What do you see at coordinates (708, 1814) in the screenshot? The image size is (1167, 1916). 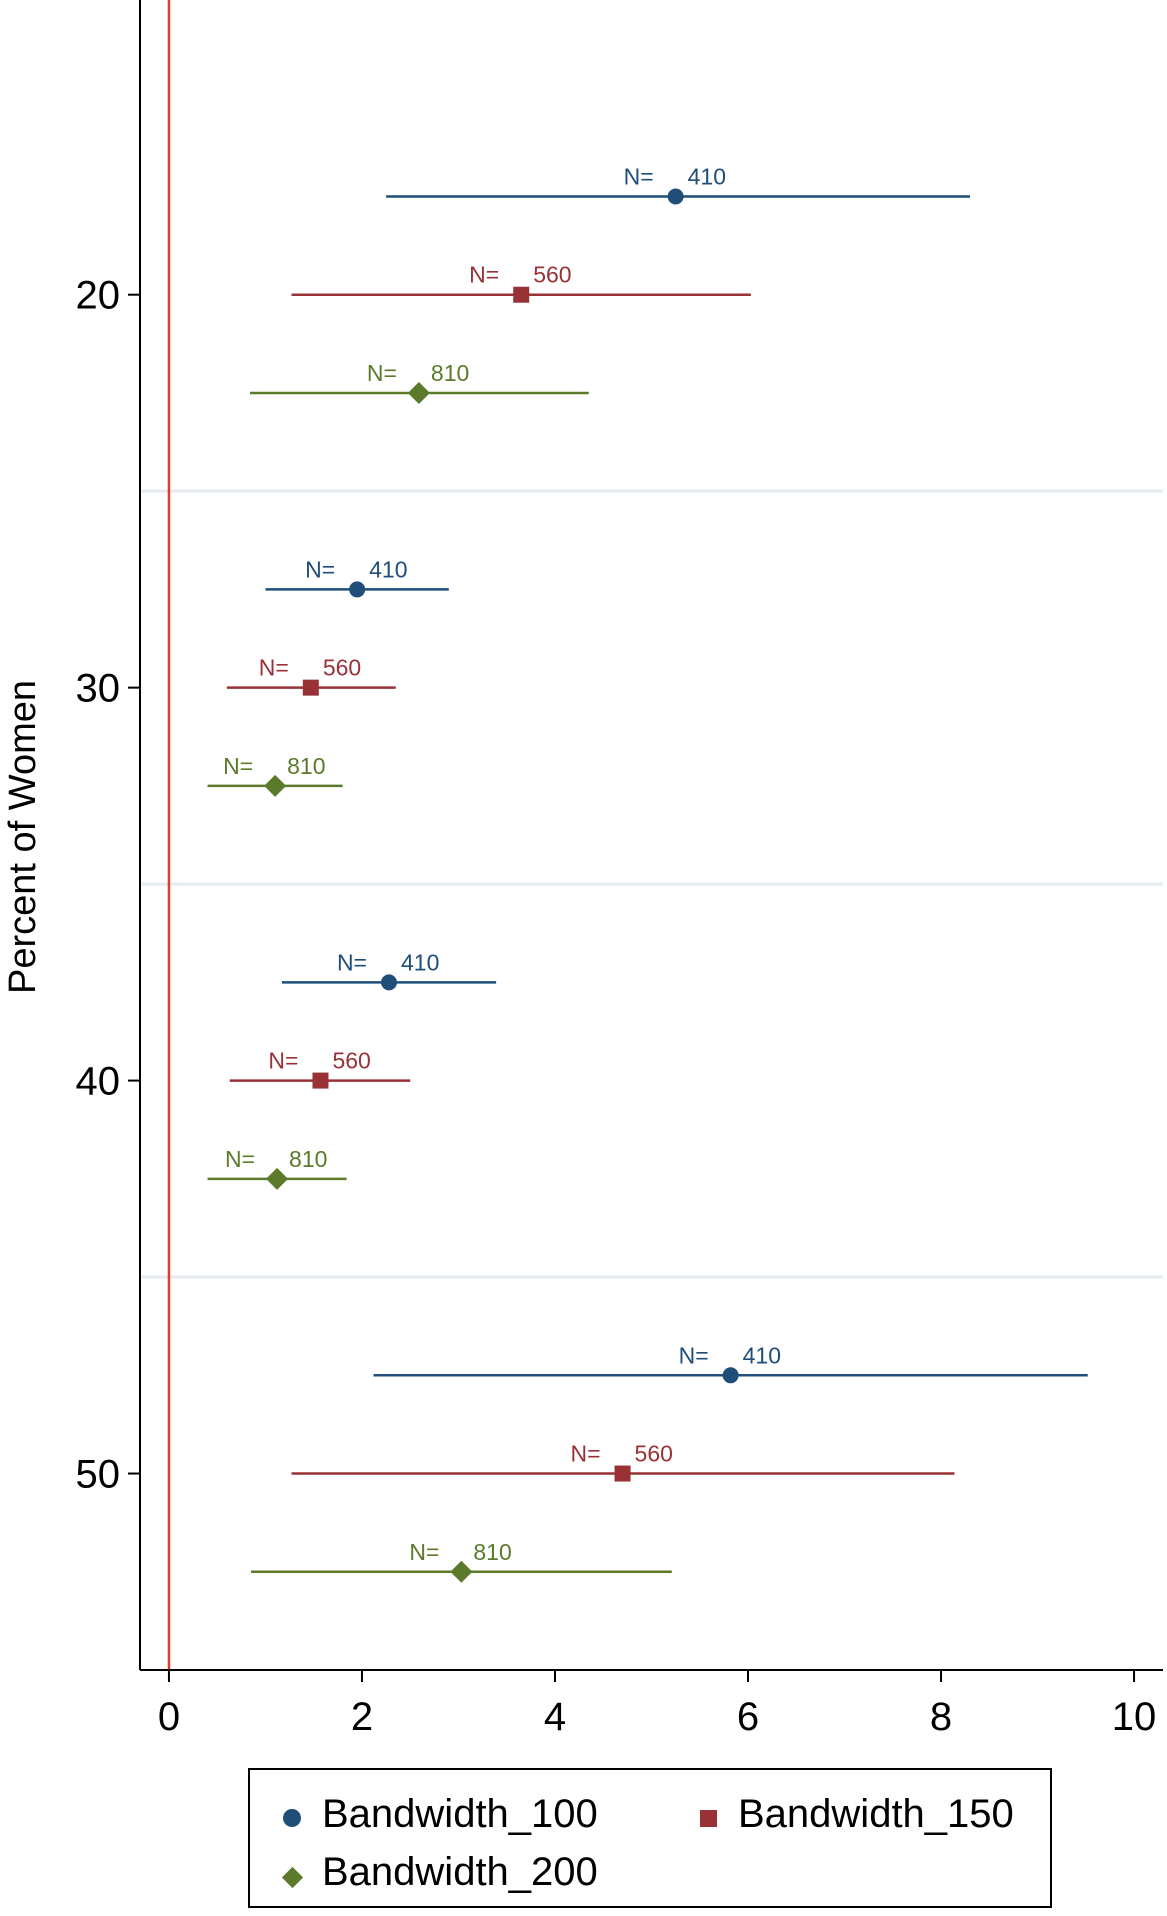 I see `square-marker-icon` at bounding box center [708, 1814].